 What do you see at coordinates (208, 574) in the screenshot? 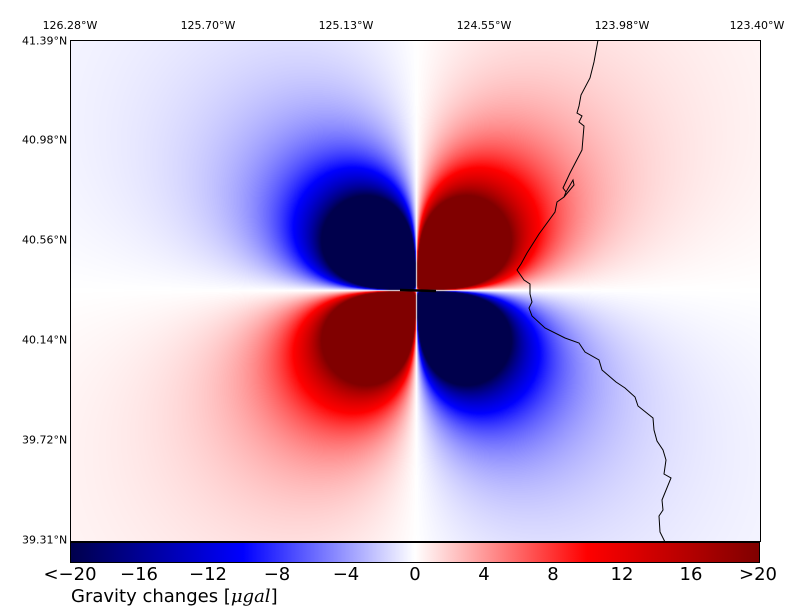
I see `colorbar-tick: −12` at bounding box center [208, 574].